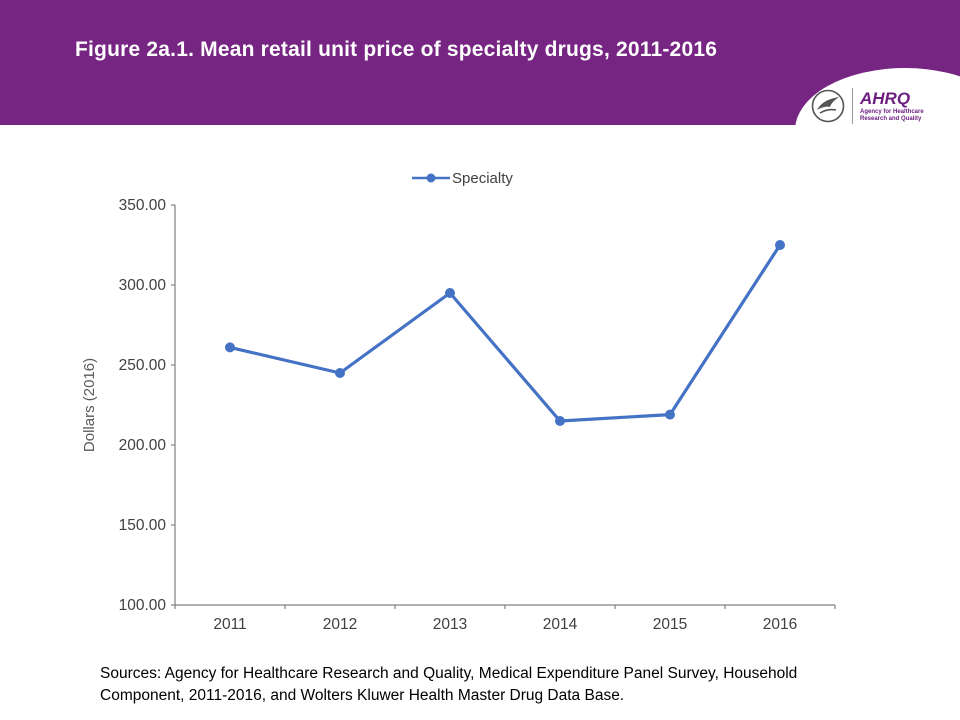  I want to click on data-point-2014, so click(560, 421).